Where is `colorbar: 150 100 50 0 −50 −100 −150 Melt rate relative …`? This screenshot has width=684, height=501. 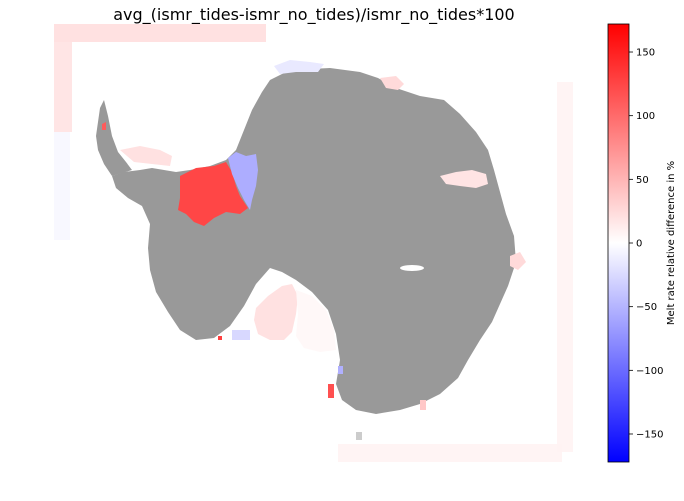 colorbar: 150 100 50 0 −50 −100 −150 Melt rate relative … is located at coordinates (642, 243).